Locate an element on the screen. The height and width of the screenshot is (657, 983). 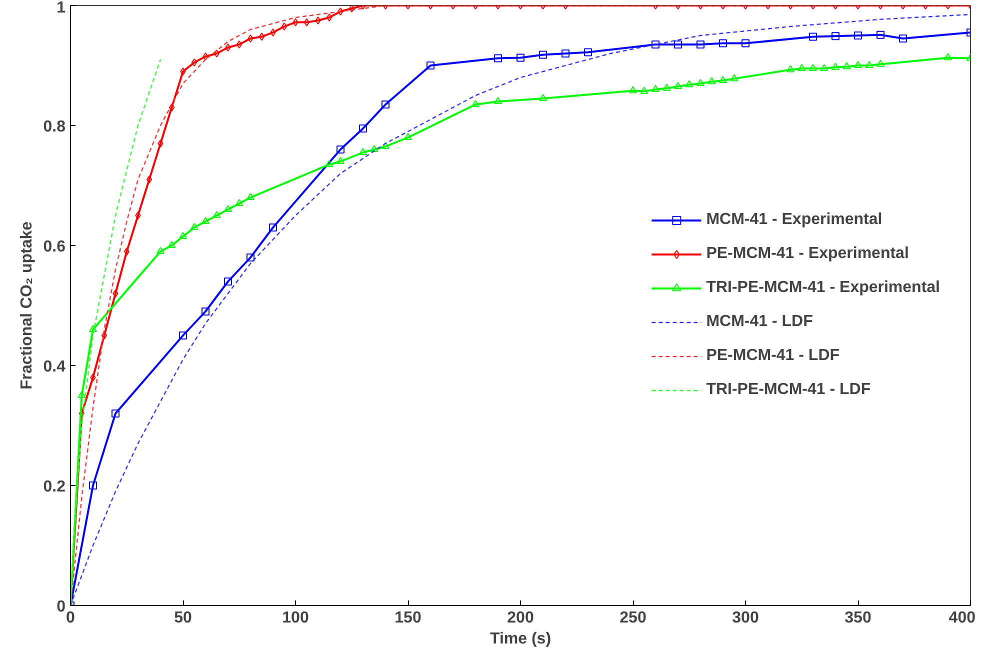
x-tick-label: 200 is located at coordinates (520, 618).